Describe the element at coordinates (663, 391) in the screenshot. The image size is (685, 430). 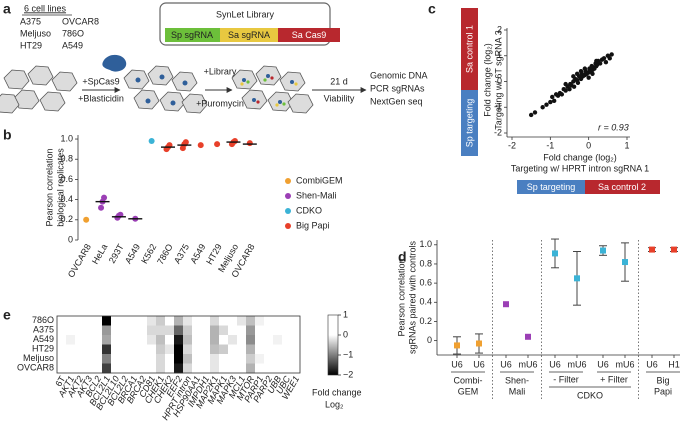
I see `axis-label: Papi` at that location.